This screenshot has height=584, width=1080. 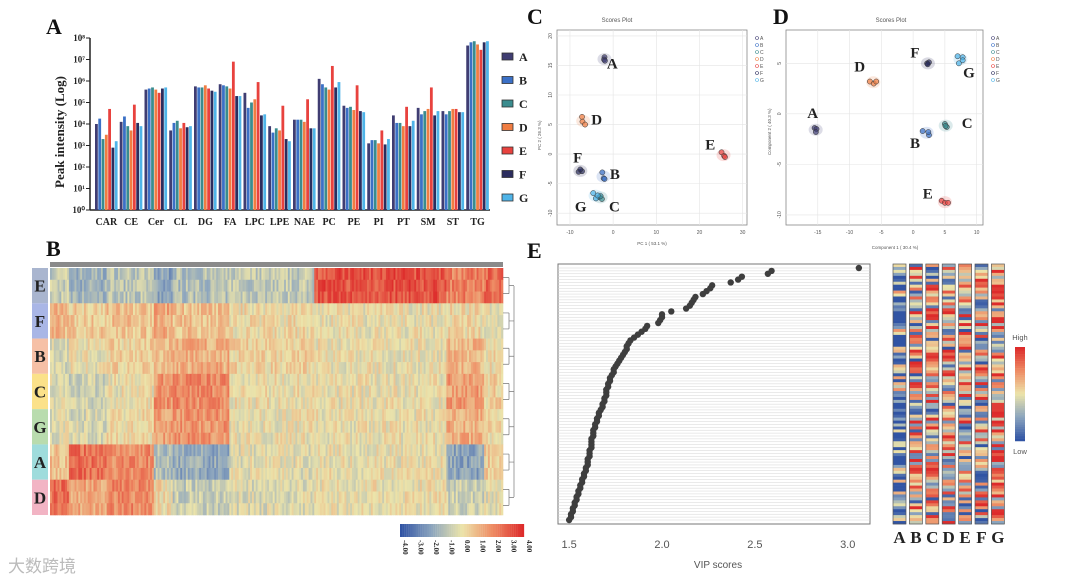 What do you see at coordinates (276, 169) in the screenshot?
I see `bar-C-LPE` at bounding box center [276, 169].